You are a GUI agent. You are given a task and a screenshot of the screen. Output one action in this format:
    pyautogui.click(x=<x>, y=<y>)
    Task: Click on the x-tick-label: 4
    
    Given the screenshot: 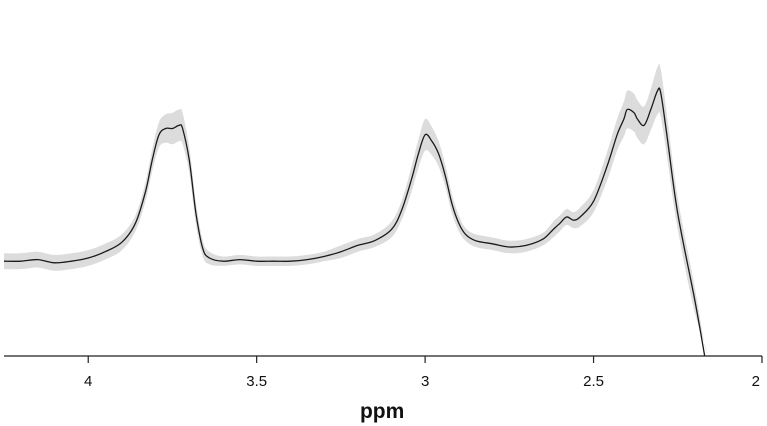 What is the action you would take?
    pyautogui.click(x=88, y=381)
    